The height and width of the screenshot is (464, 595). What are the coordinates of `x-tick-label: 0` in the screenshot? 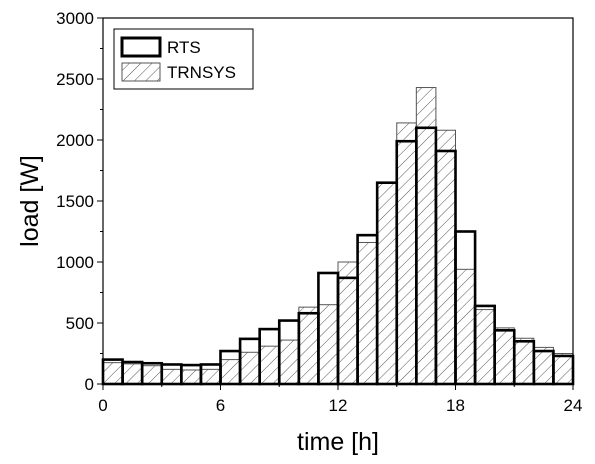 It's located at (102, 405).